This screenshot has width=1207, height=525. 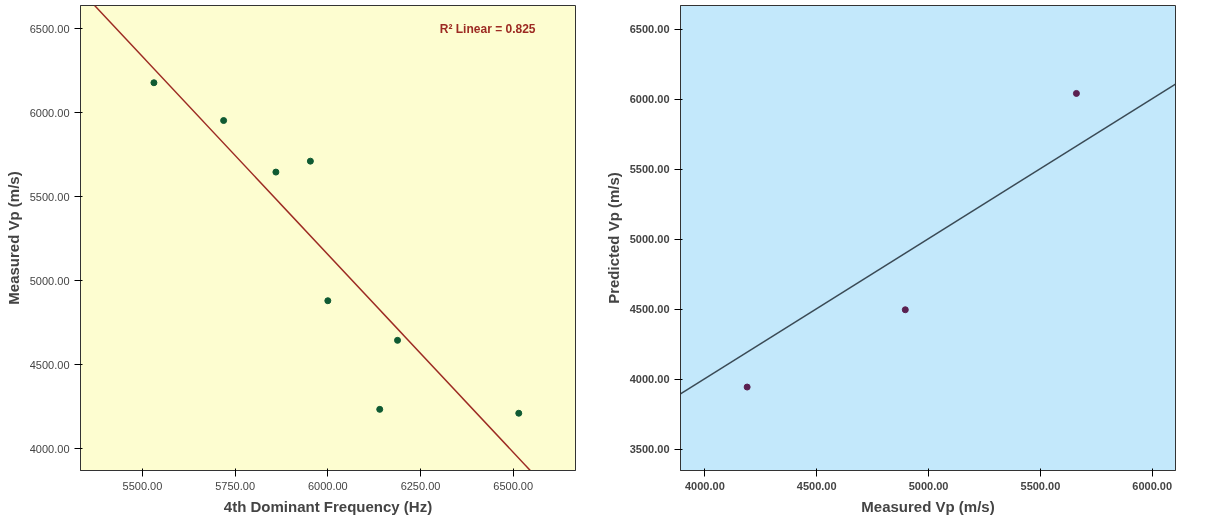 What do you see at coordinates (816, 485) in the screenshot?
I see `x-tick-label: 4500.00` at bounding box center [816, 485].